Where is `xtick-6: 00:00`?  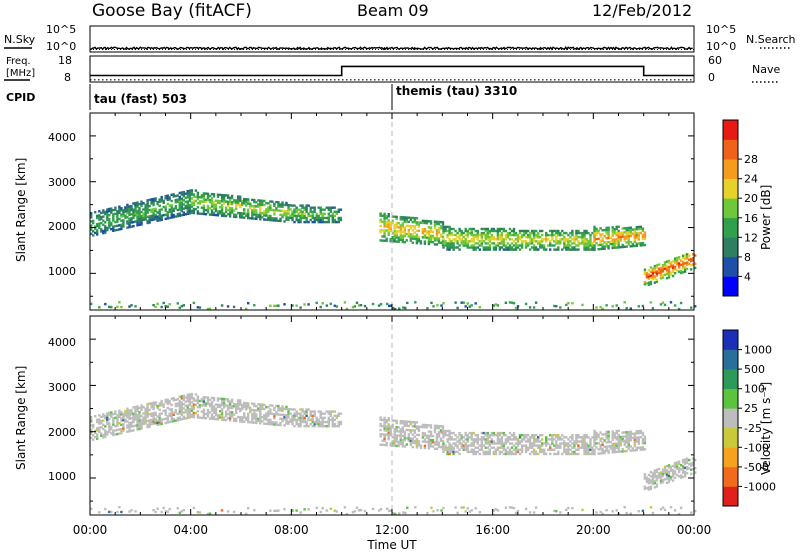
xtick-6: 00:00 is located at coordinates (694, 530).